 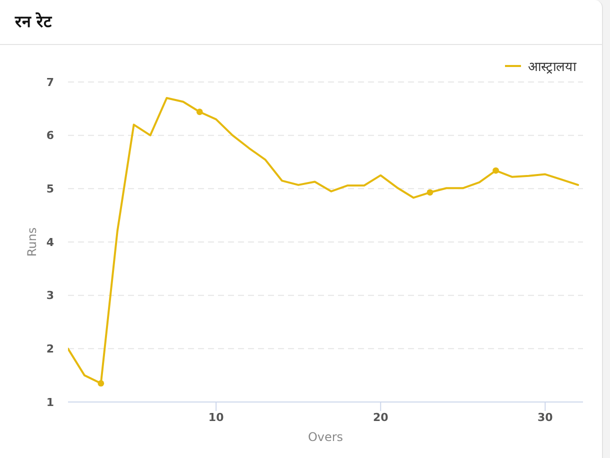 I want to click on y-tick-label: 4, so click(x=50, y=242).